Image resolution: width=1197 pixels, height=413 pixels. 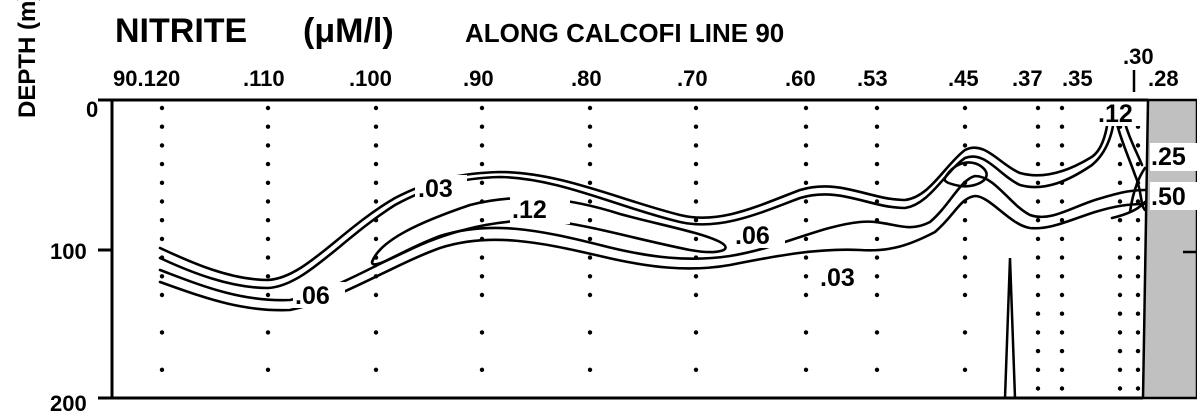 What do you see at coordinates (1077, 78) in the screenshot?
I see `station-label: .35` at bounding box center [1077, 78].